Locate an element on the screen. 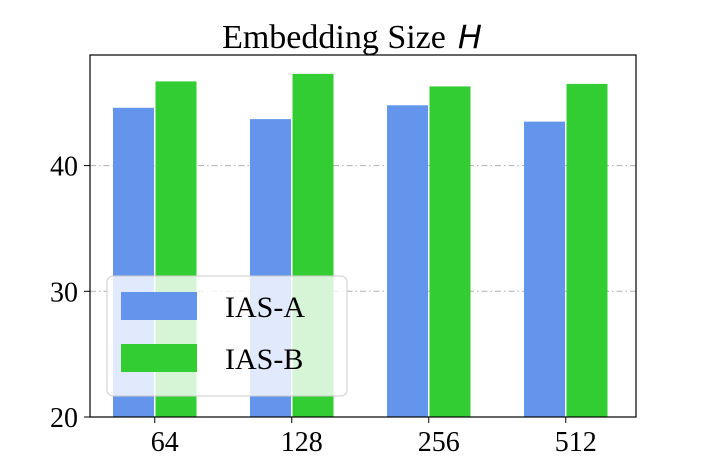 This screenshot has height=468, width=702. x-tick-label: 128 is located at coordinates (302, 442).